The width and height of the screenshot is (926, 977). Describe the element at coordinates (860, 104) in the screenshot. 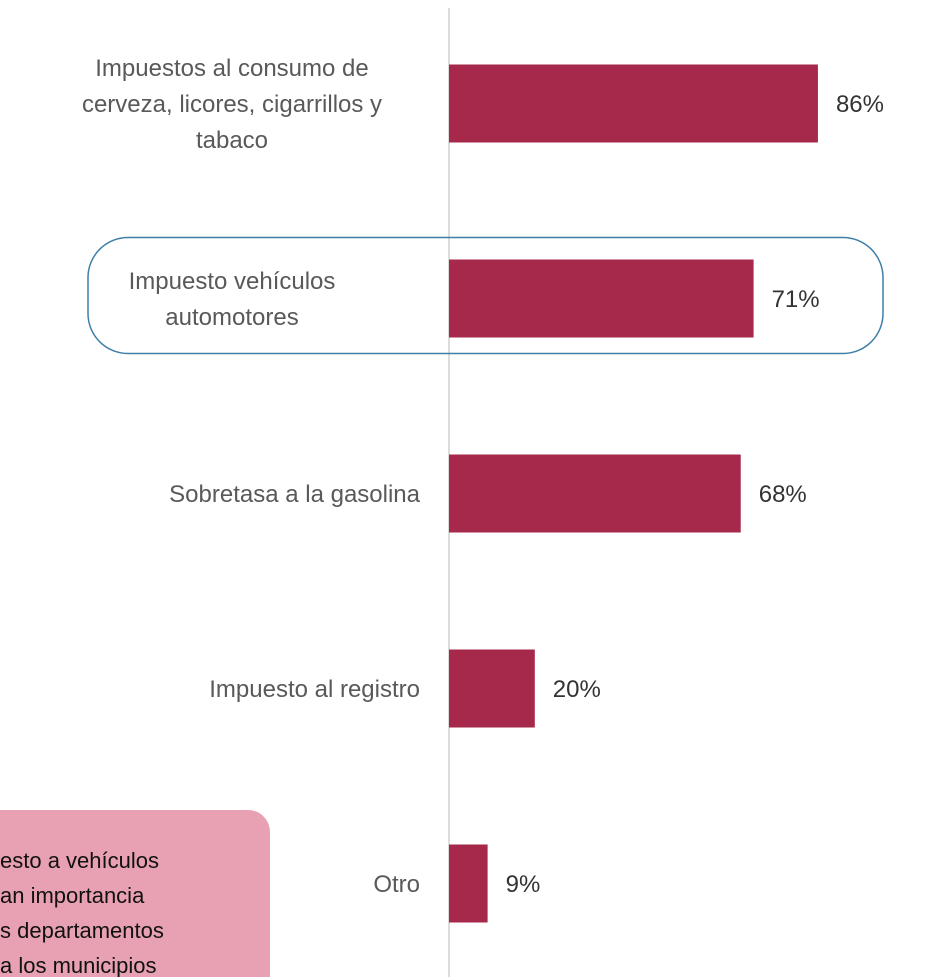

I see `value-label: 86%` at that location.